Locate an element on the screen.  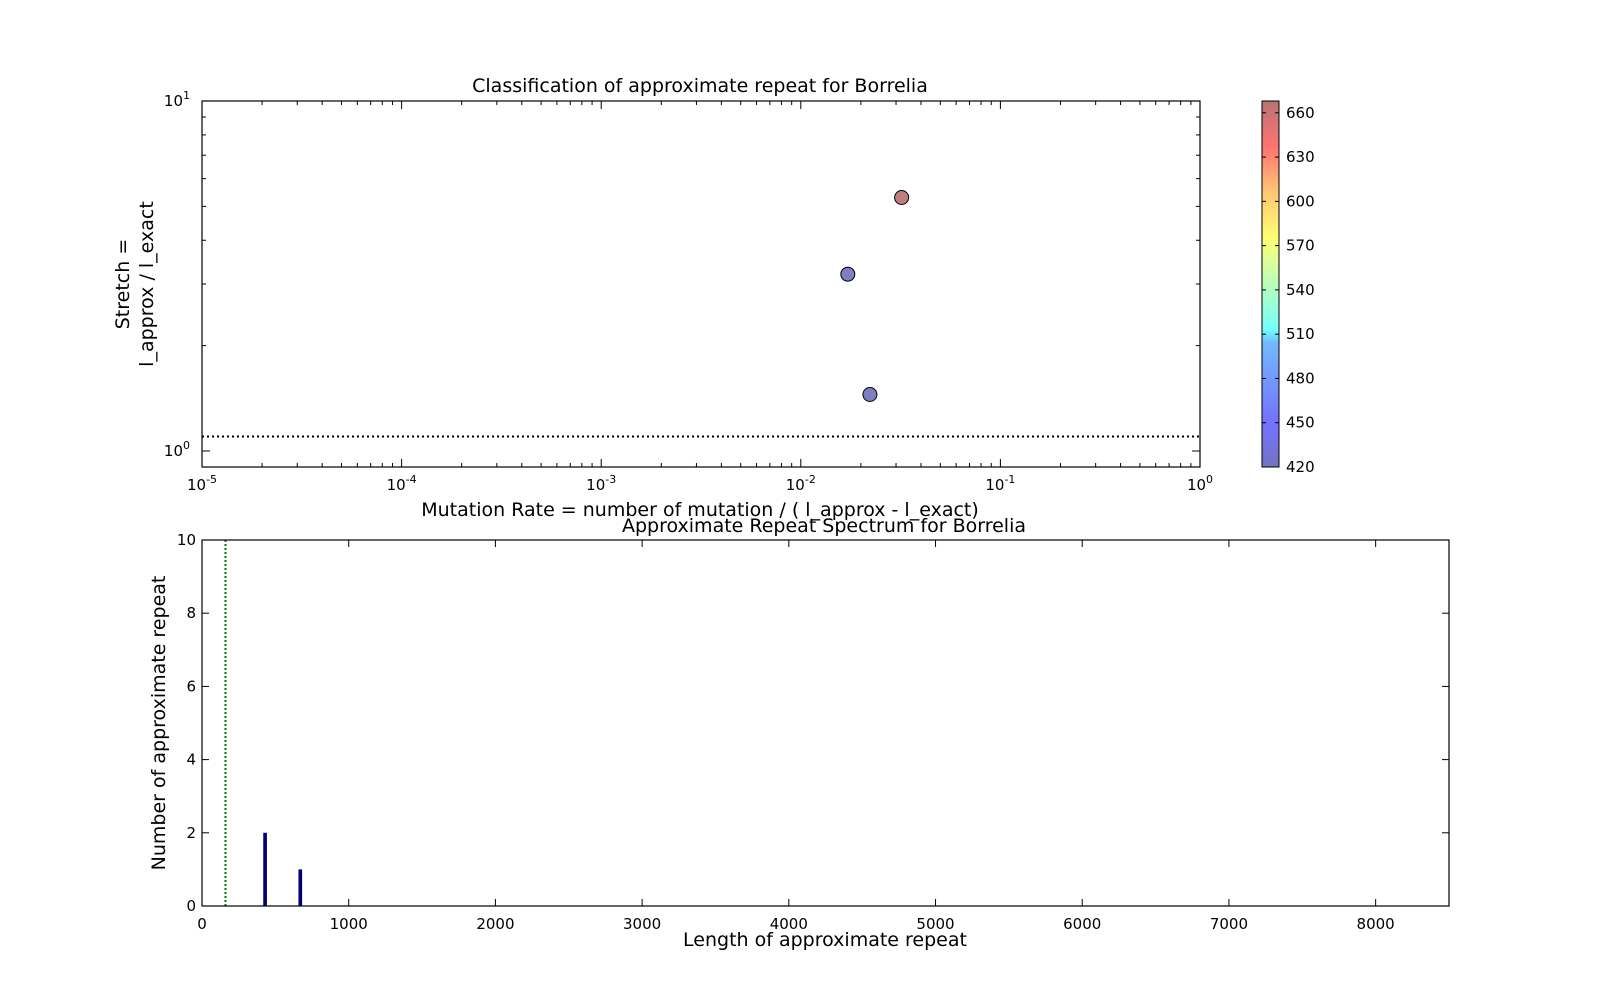
colorbar-tick-label: 540 is located at coordinates (1300, 290).